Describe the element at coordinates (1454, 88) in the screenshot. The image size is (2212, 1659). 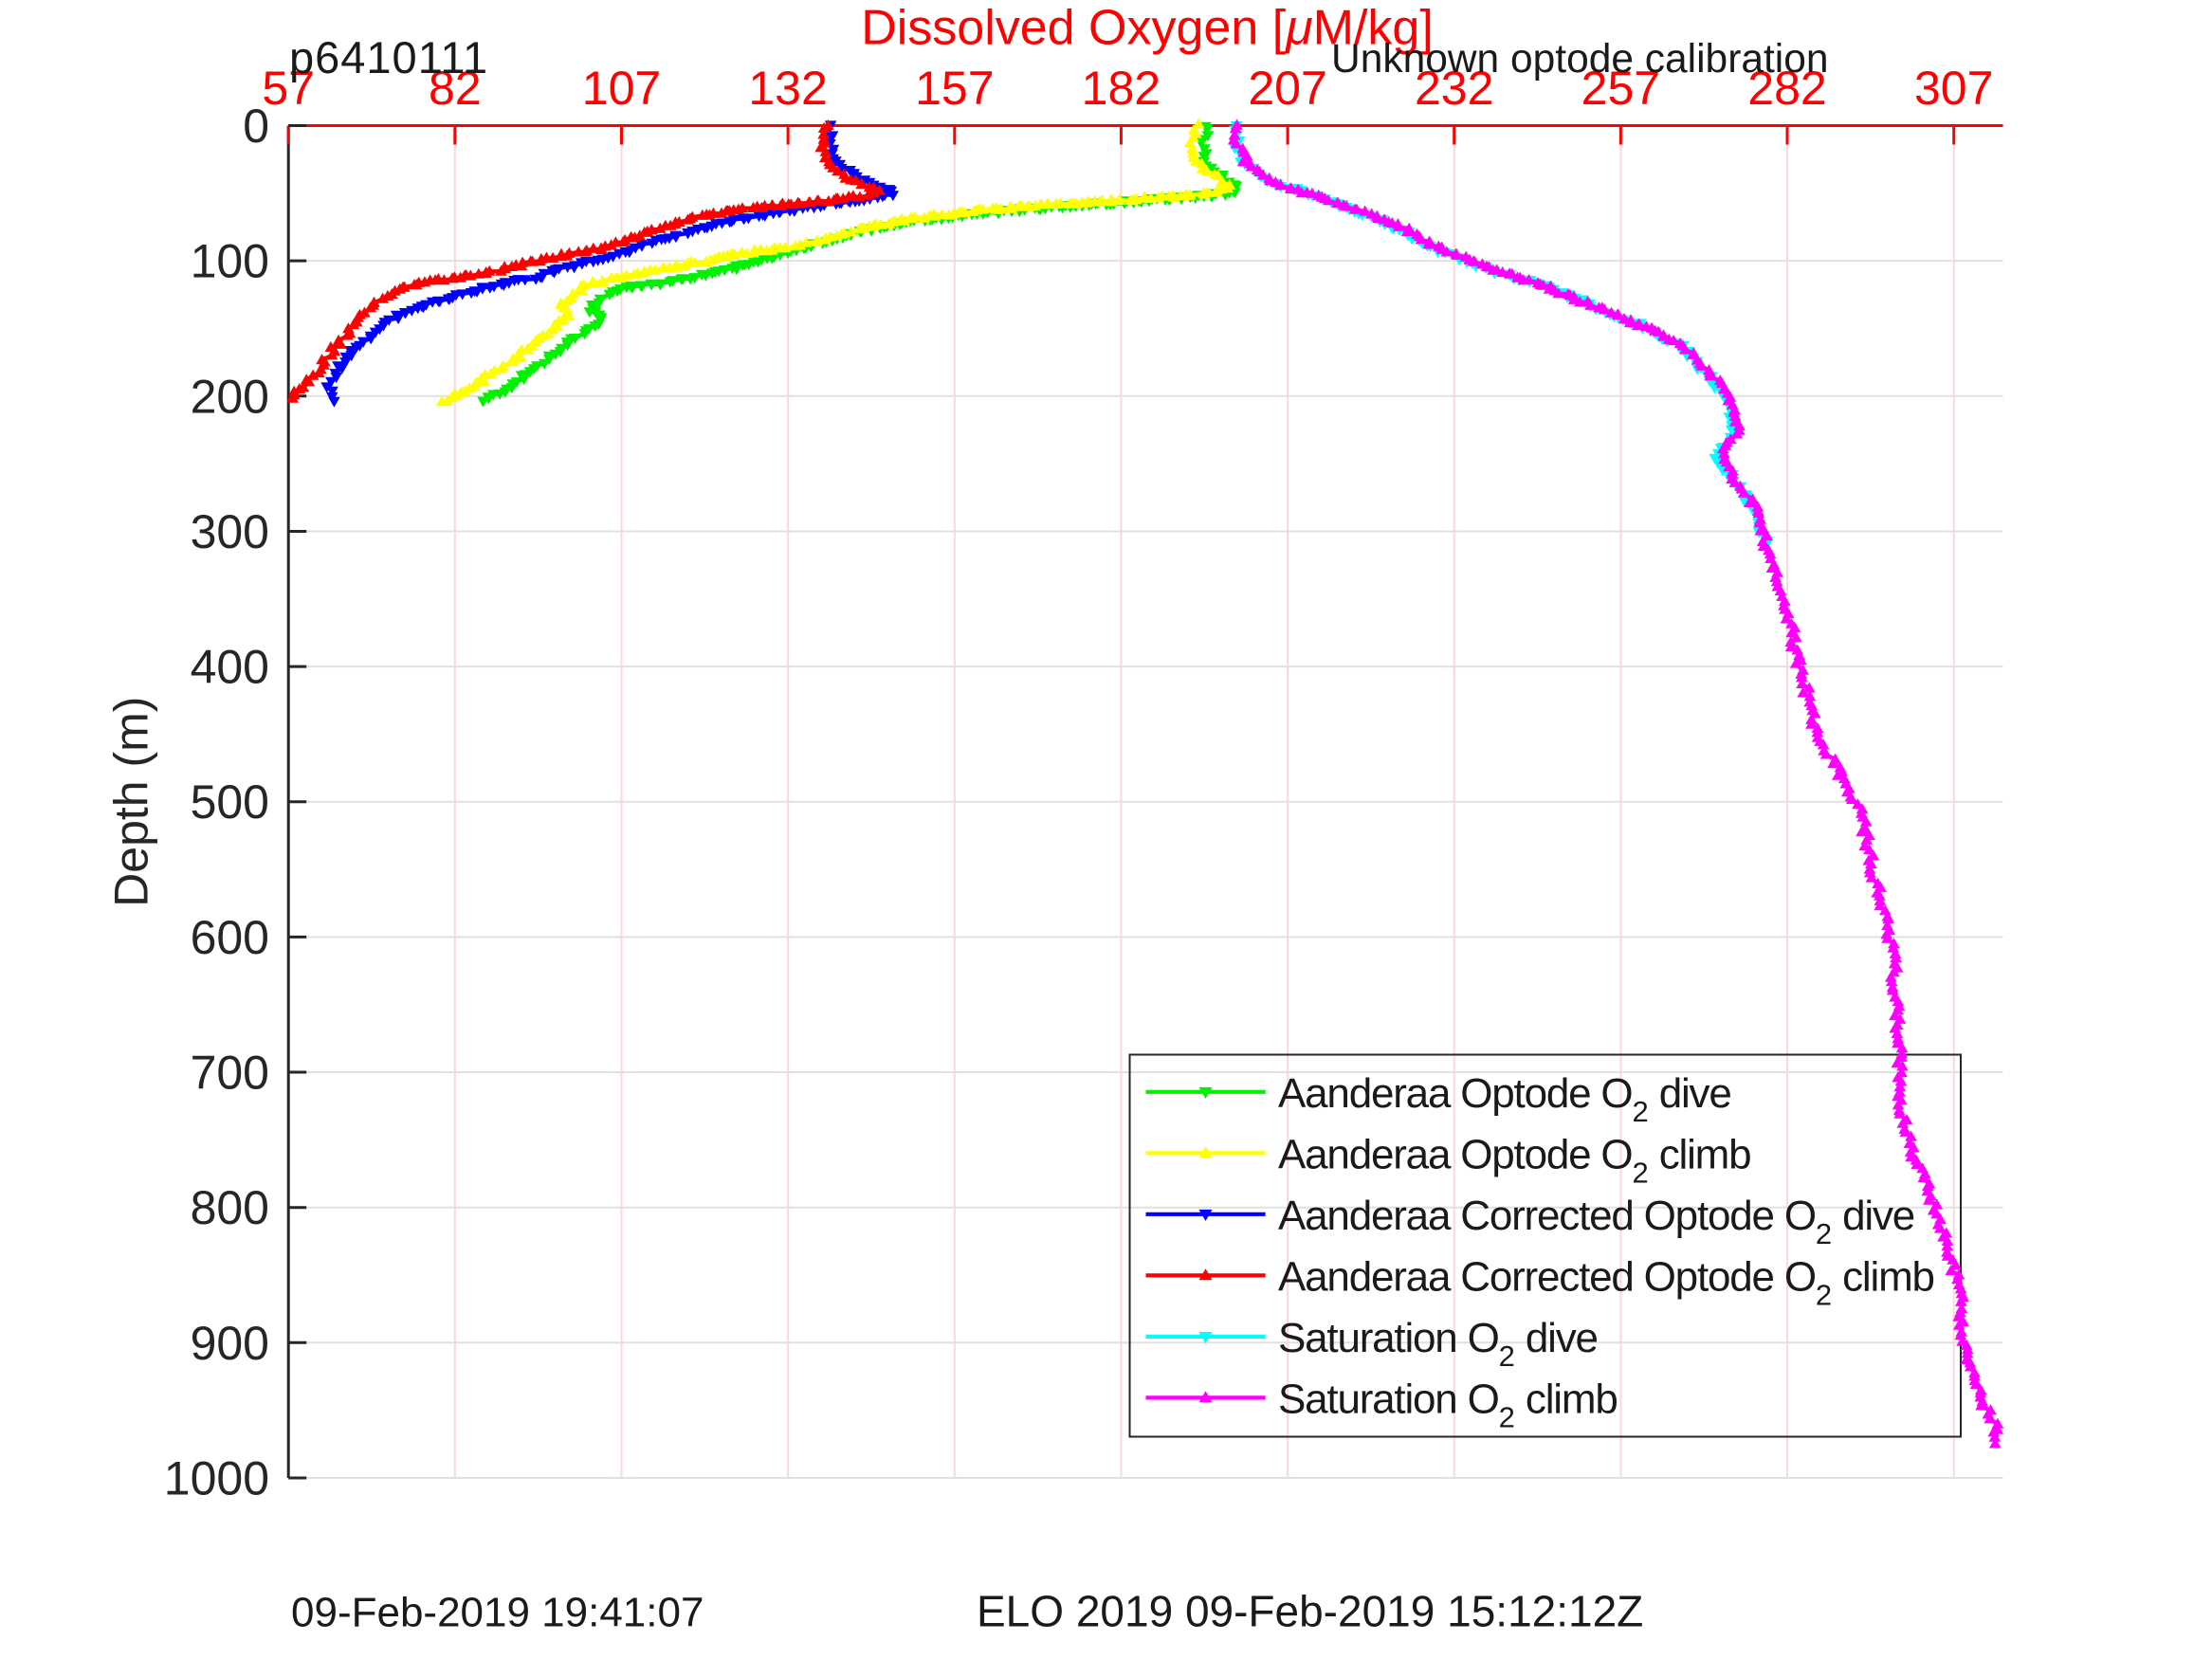
I see `svg-text: 232` at that location.